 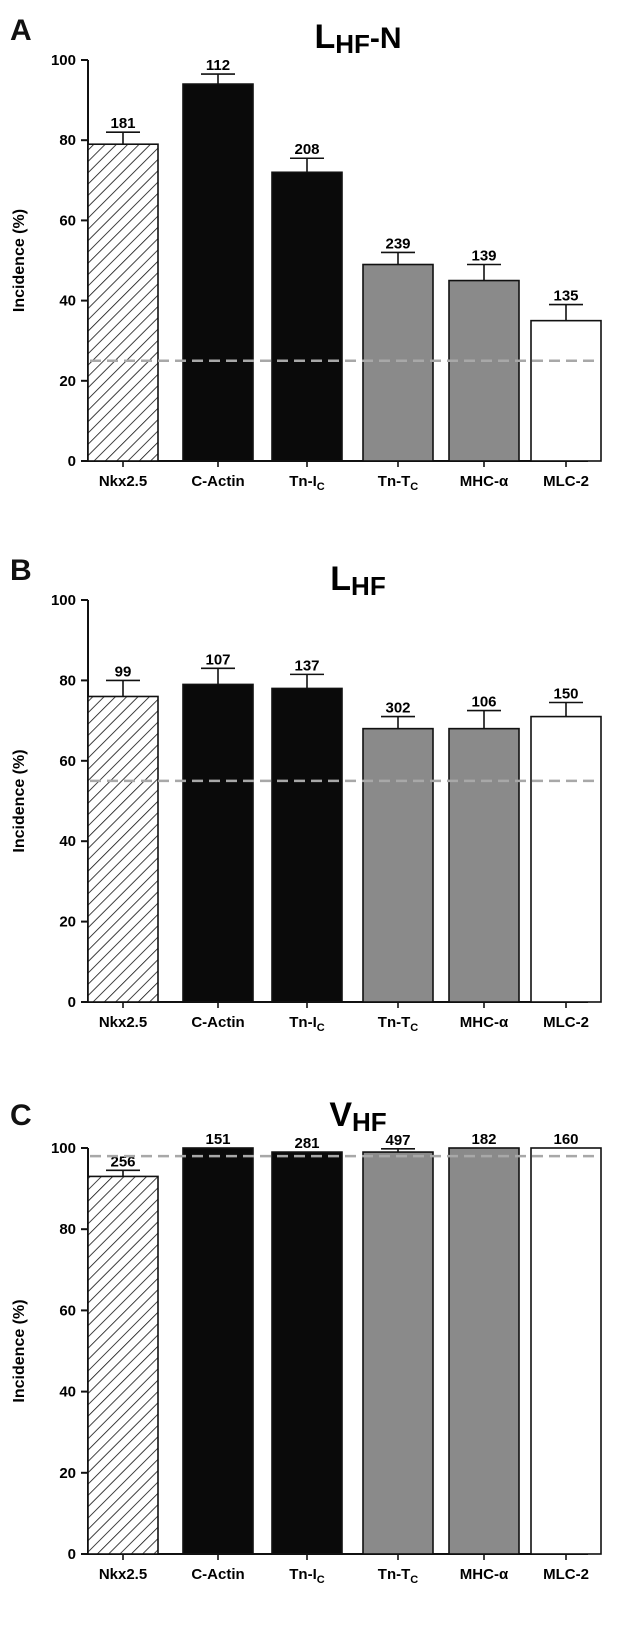 I want to click on n-label: 137, so click(x=306, y=665).